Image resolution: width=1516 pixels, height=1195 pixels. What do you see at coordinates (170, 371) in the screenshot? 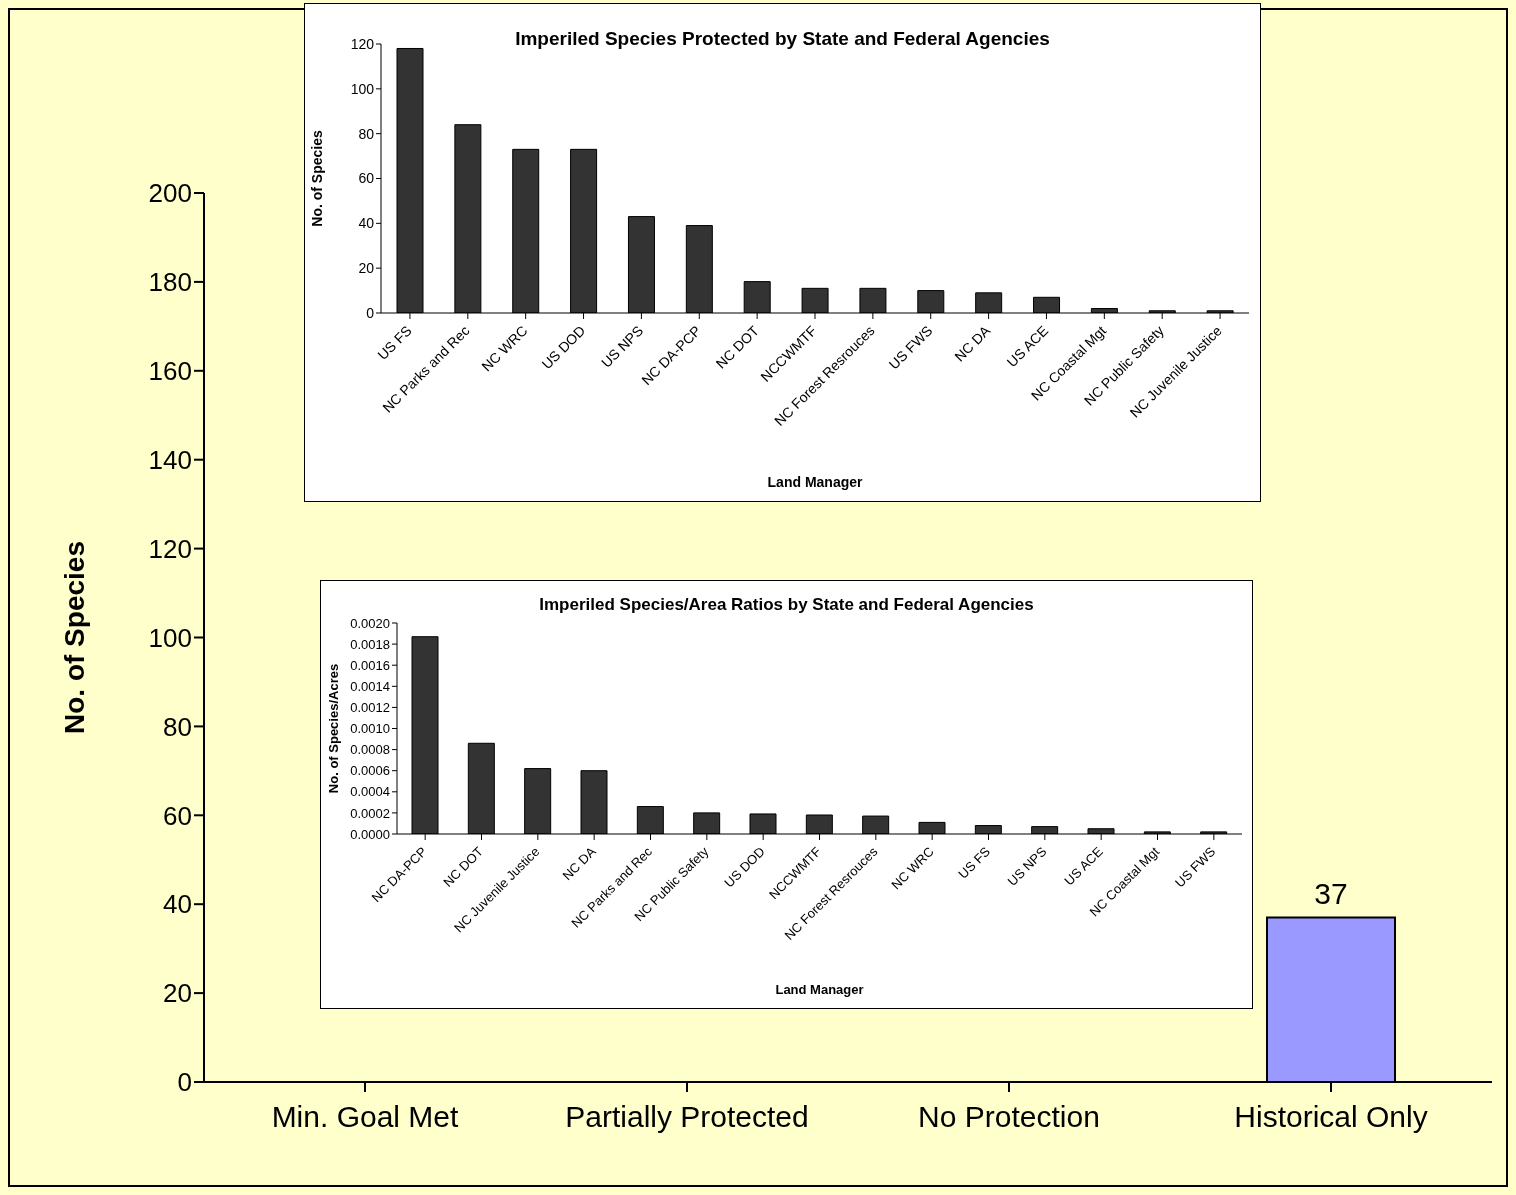
I see `y-tick-label: 160` at bounding box center [170, 371].